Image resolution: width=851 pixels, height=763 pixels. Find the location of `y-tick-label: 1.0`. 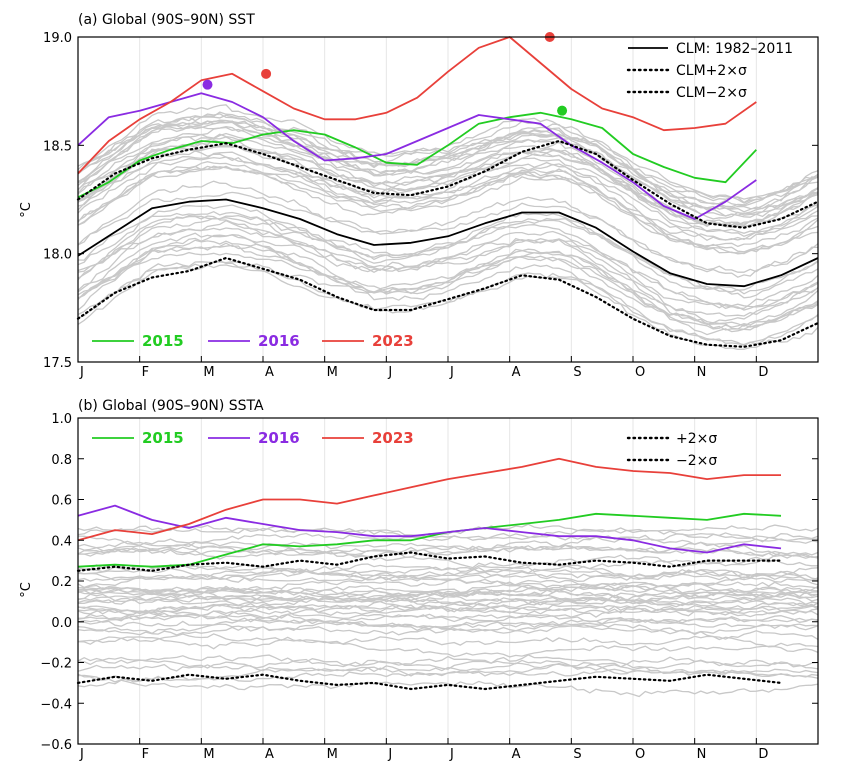

y-tick-label: 1.0 is located at coordinates (61, 419).